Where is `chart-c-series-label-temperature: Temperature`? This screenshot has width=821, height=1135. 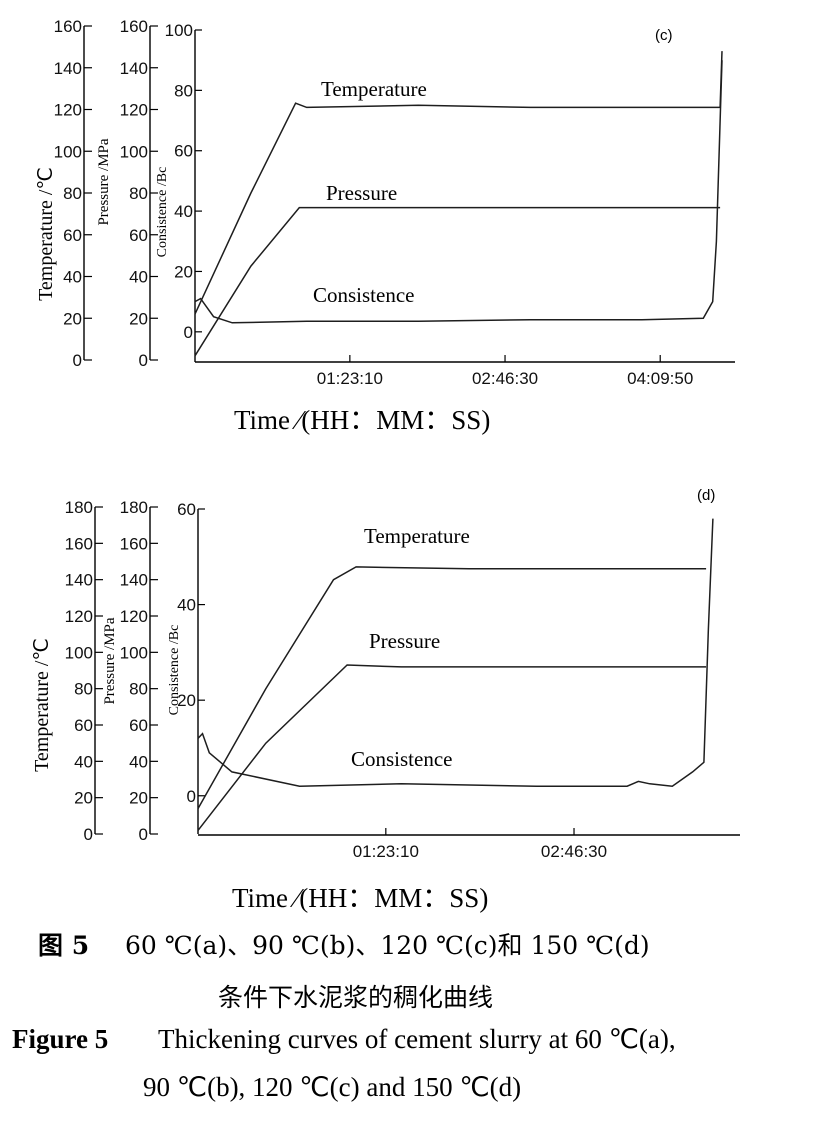
chart-c-series-label-temperature: Temperature is located at coordinates (374, 89).